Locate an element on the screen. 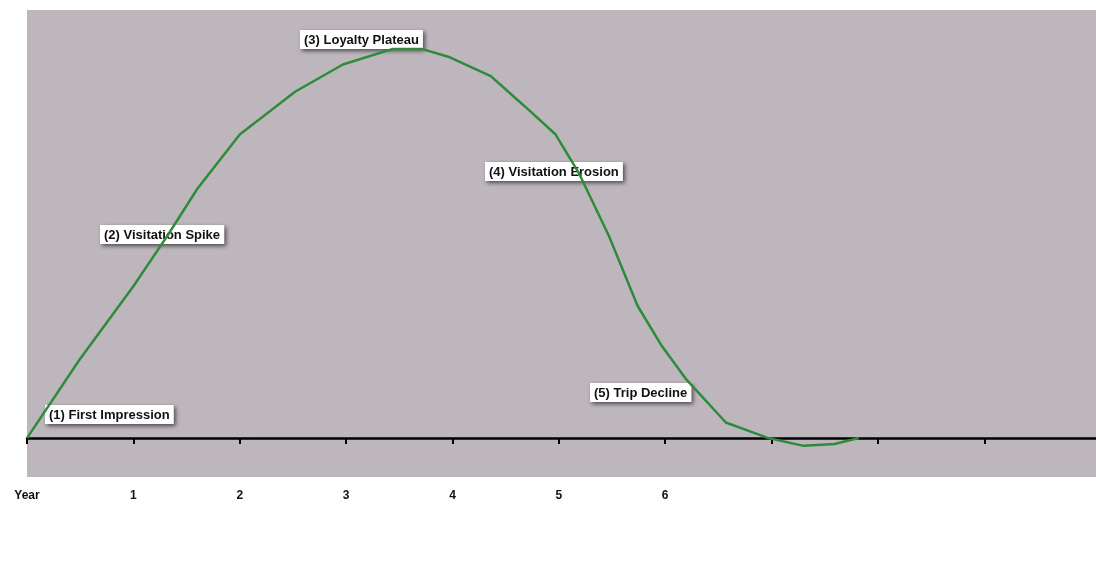 This screenshot has height=573, width=1096. x-tick-label: 4 is located at coordinates (453, 495).